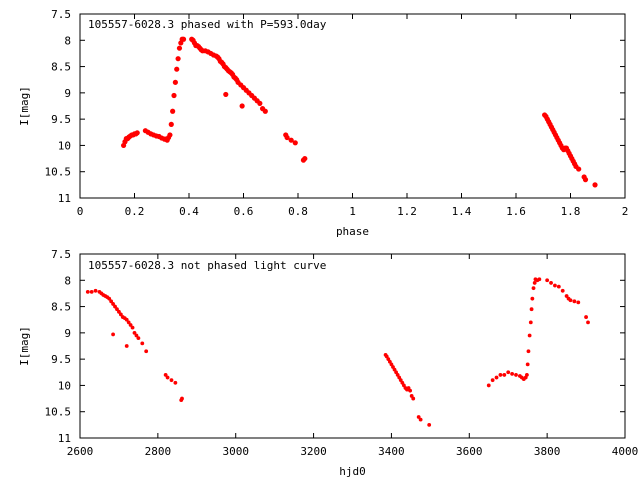  What do you see at coordinates (462, 211) in the screenshot?
I see `x-tick-label: 1.4` at bounding box center [462, 211].